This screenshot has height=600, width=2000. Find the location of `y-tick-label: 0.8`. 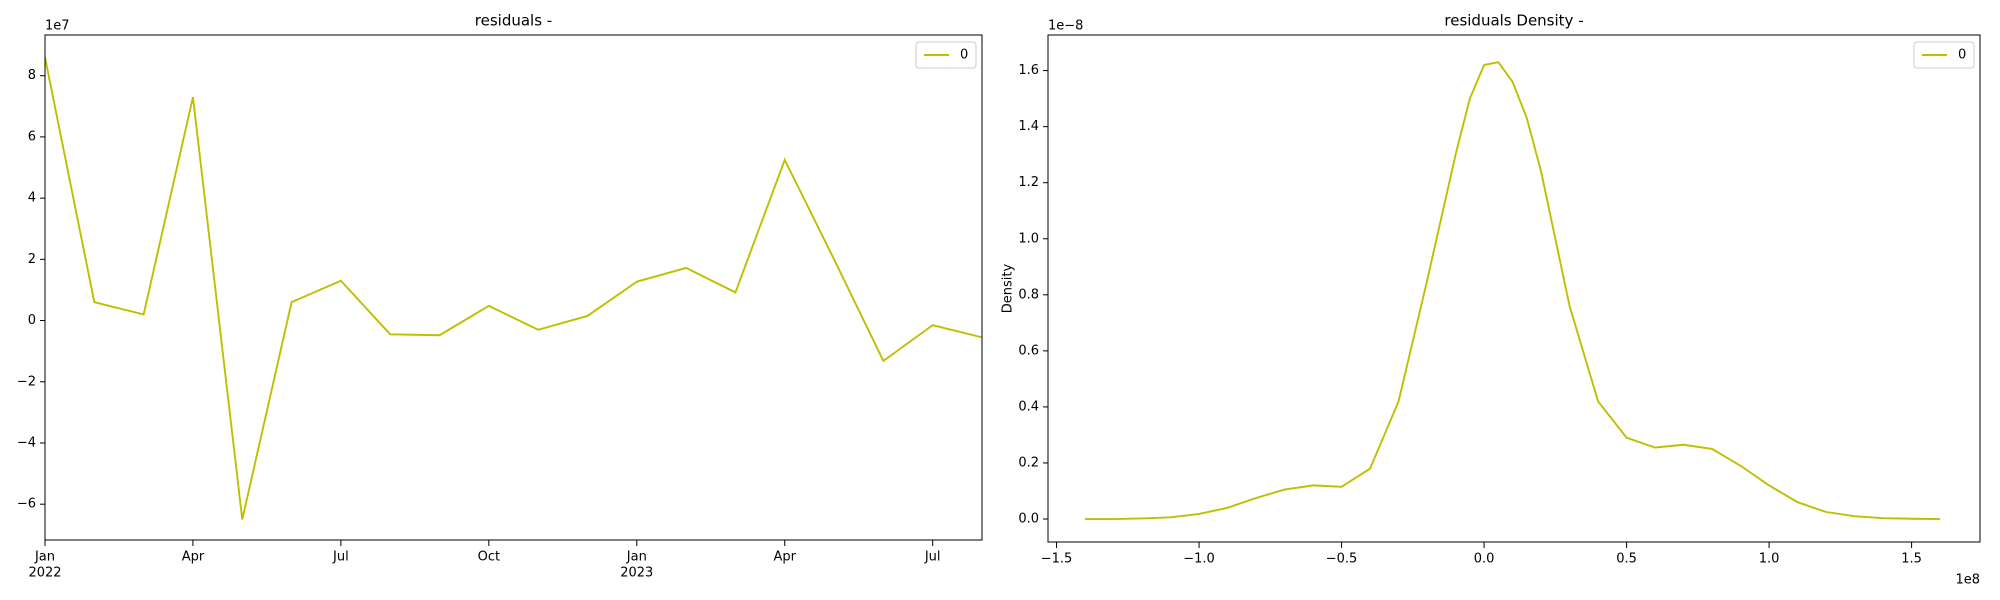

y-tick-label: 0.8 is located at coordinates (1028, 294).